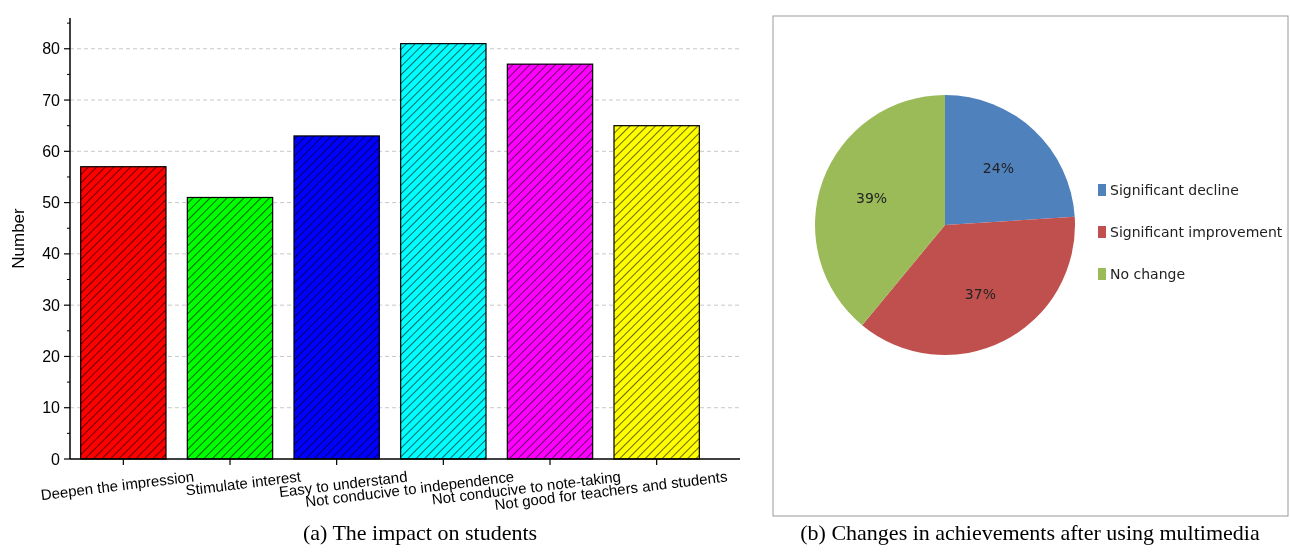 This screenshot has width=1290, height=554. I want to click on text: (a) The impact on students, so click(420, 532).